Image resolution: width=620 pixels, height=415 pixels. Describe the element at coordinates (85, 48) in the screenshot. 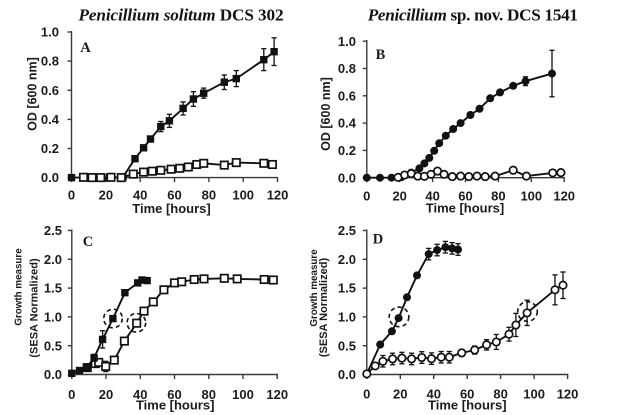

I see `svg-text: A` at that location.